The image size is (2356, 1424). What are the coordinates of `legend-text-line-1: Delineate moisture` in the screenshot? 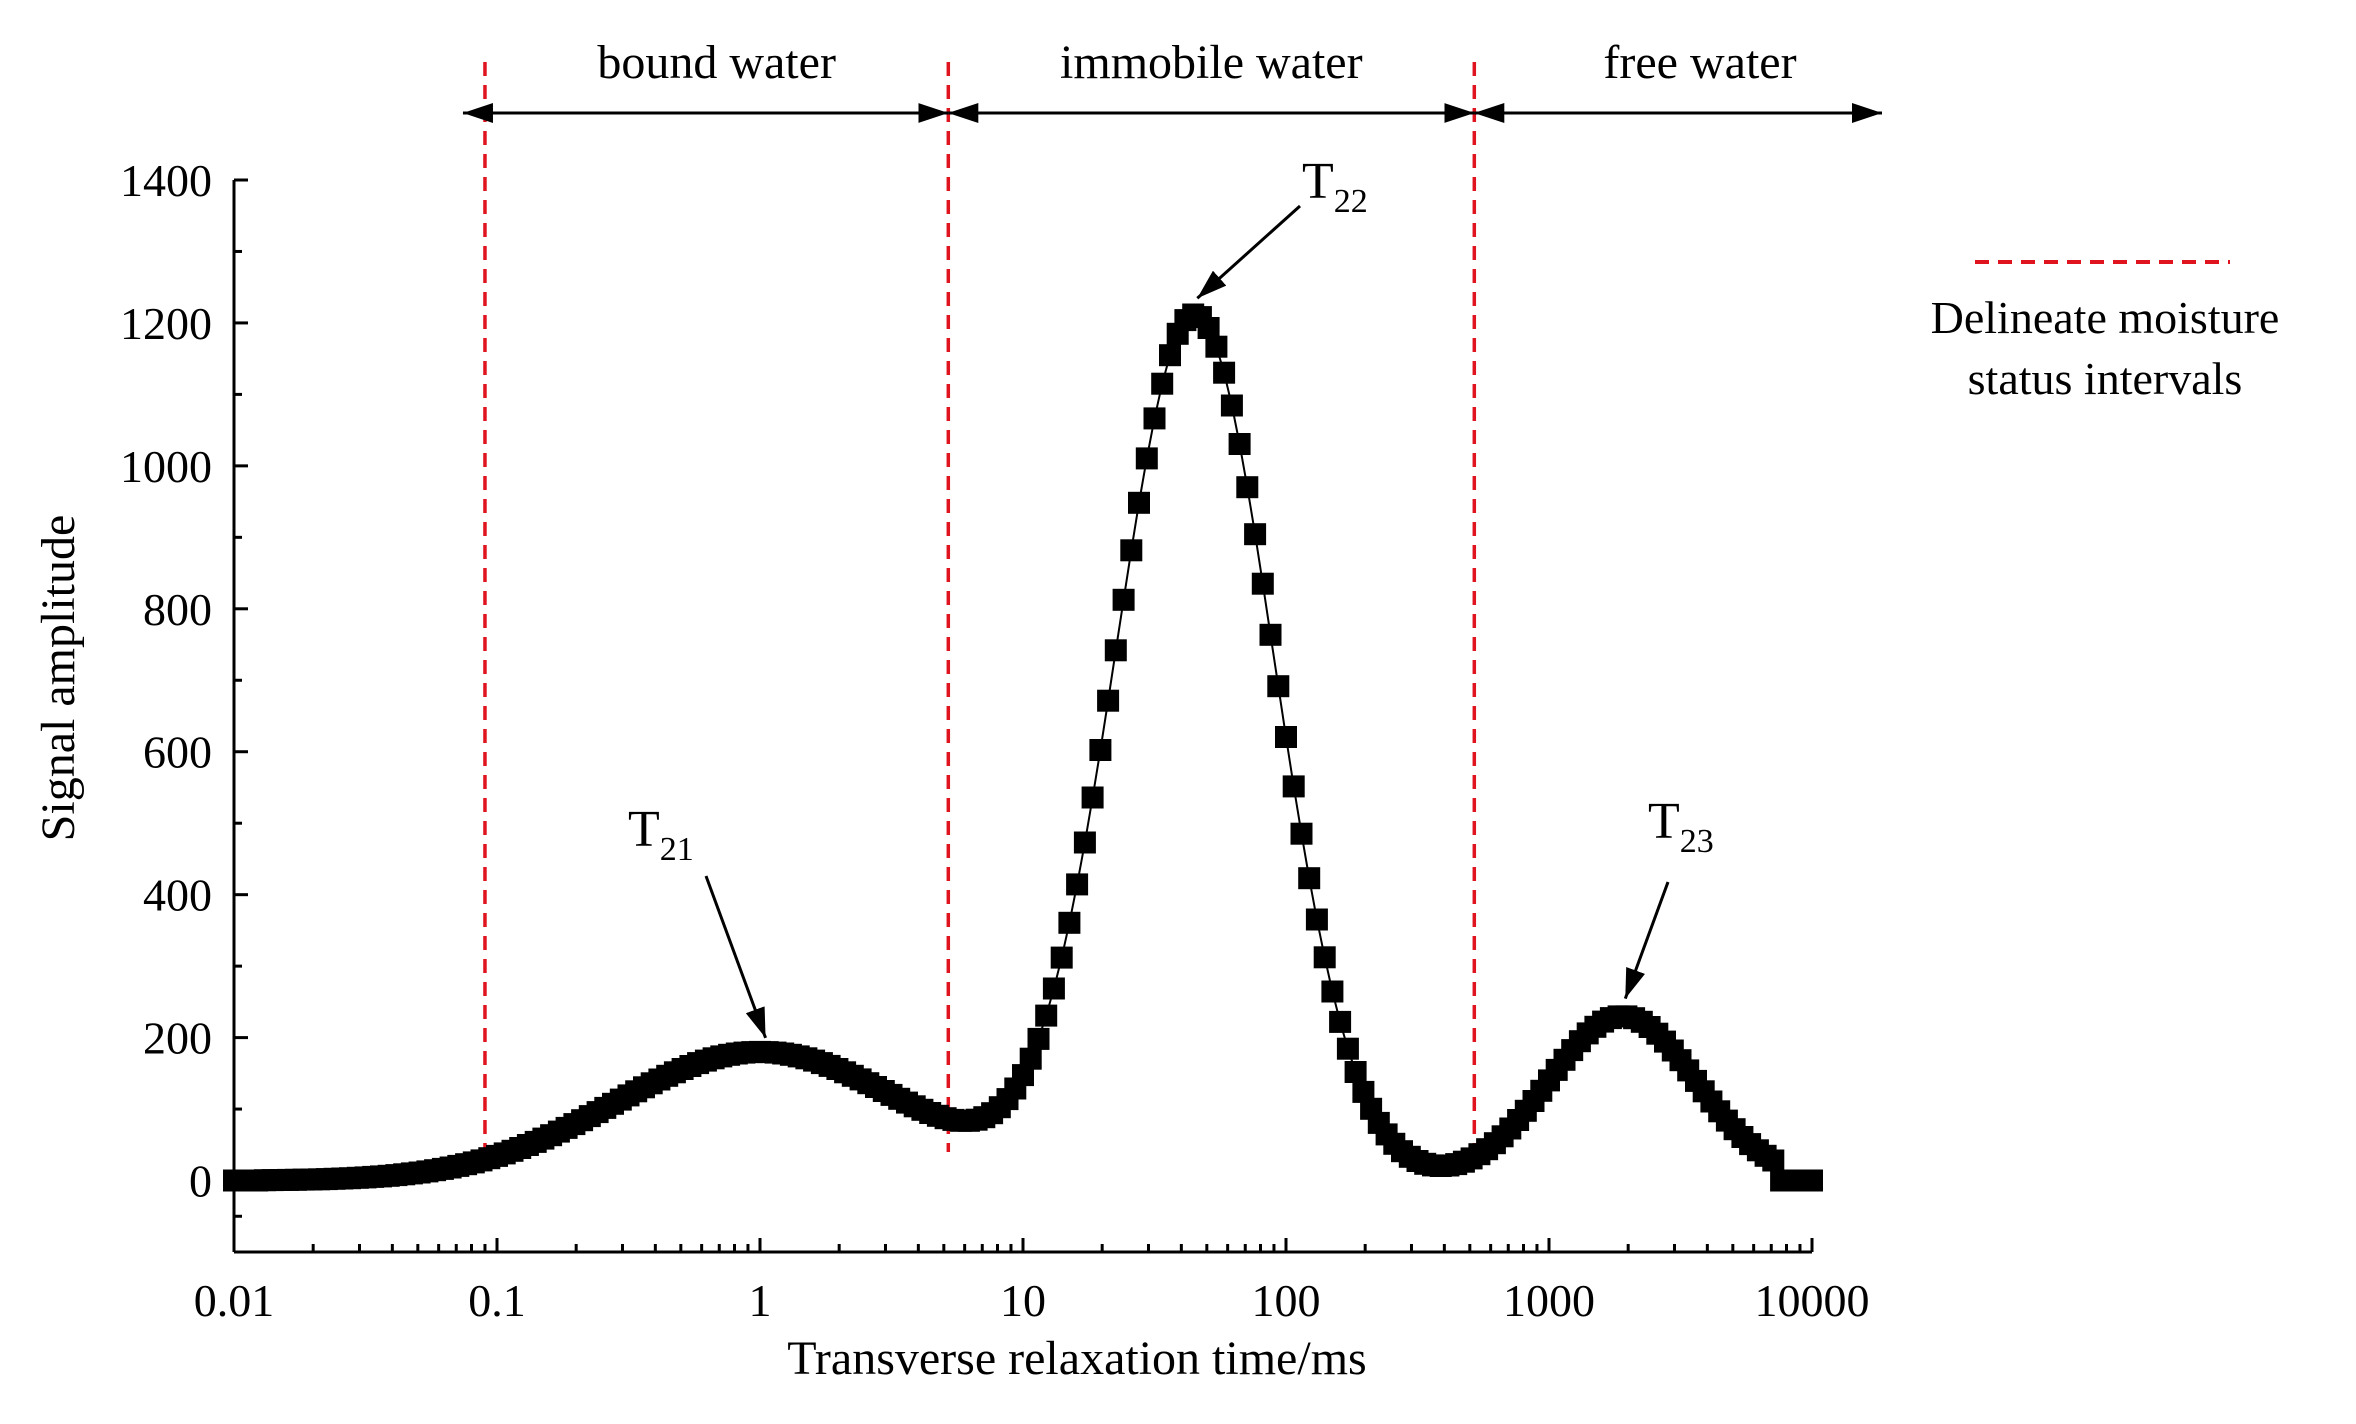 It's located at (2105, 317).